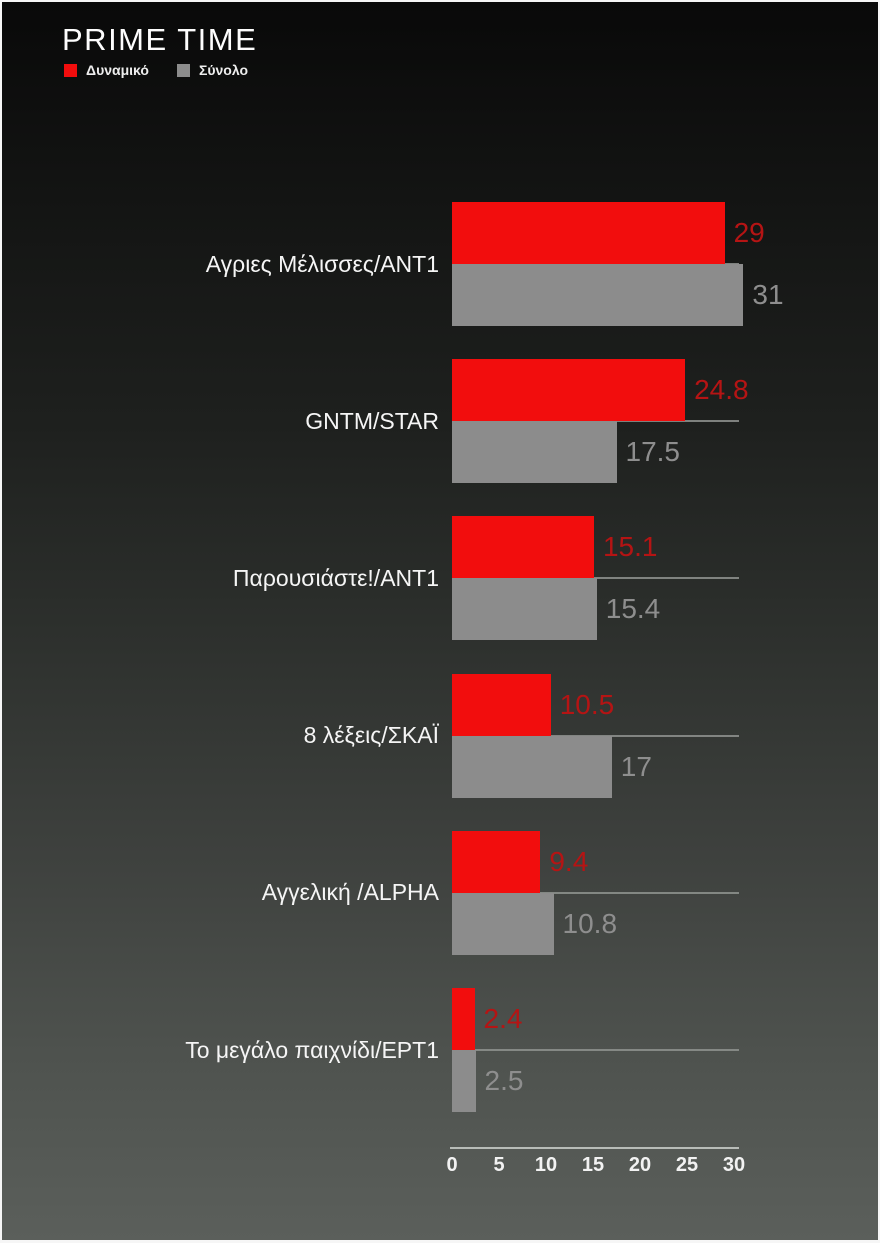 The width and height of the screenshot is (880, 1243). Describe the element at coordinates (117, 70) in the screenshot. I see `legend-label-dynamiko: Δυναμικό` at that location.